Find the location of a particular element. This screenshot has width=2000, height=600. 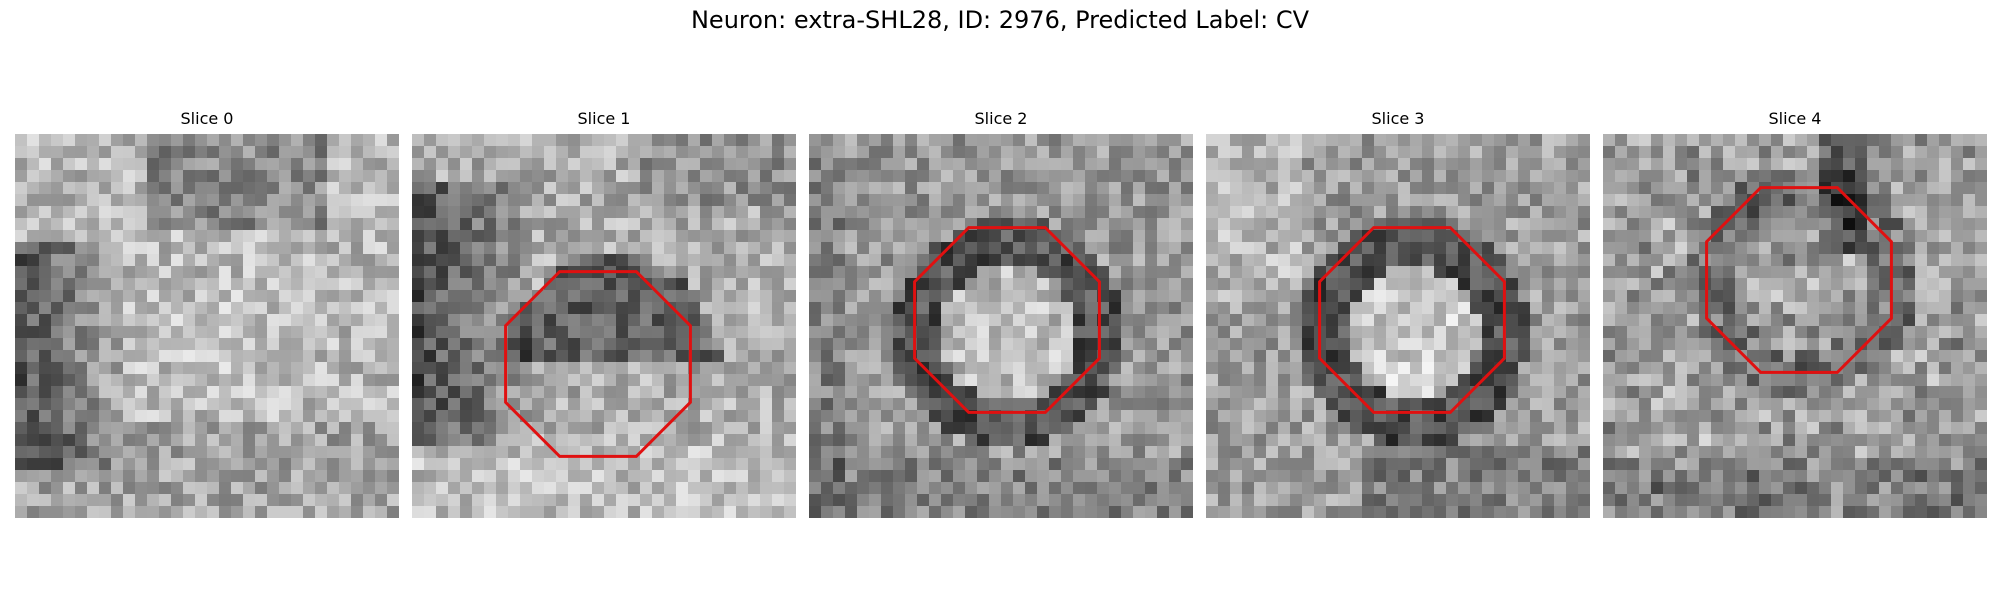

slice-panel-2: Slice 2 is located at coordinates (1001, 320).